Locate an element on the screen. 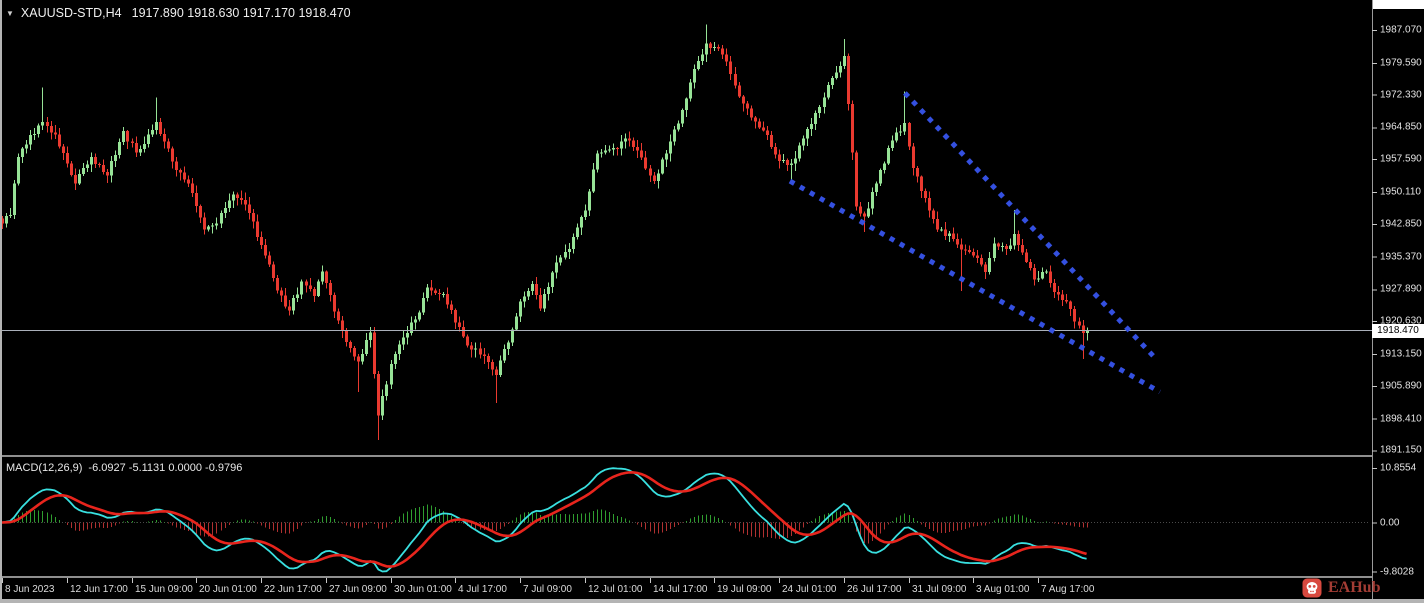 This screenshot has height=603, width=1424. price-tick-label: 1927.890 is located at coordinates (1401, 289).